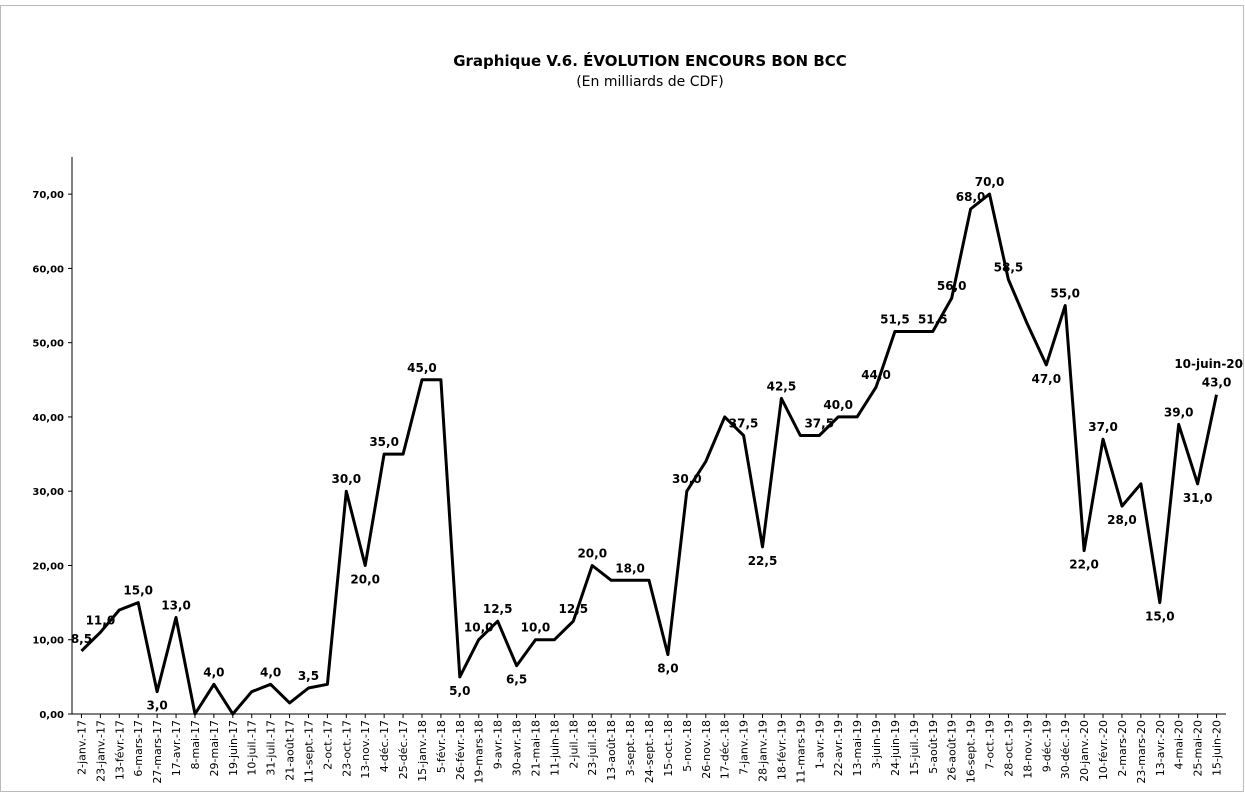 This screenshot has height=793, width=1245. I want to click on x-tick-label: 19-juin-17, so click(233, 748).